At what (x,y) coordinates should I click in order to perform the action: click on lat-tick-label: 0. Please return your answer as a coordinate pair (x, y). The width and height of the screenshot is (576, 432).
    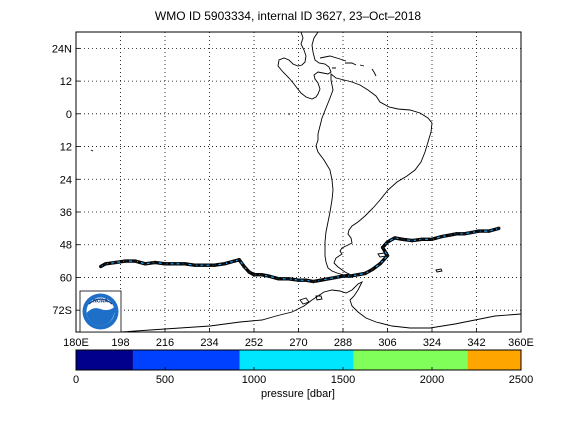
    Looking at the image, I should click on (69, 115).